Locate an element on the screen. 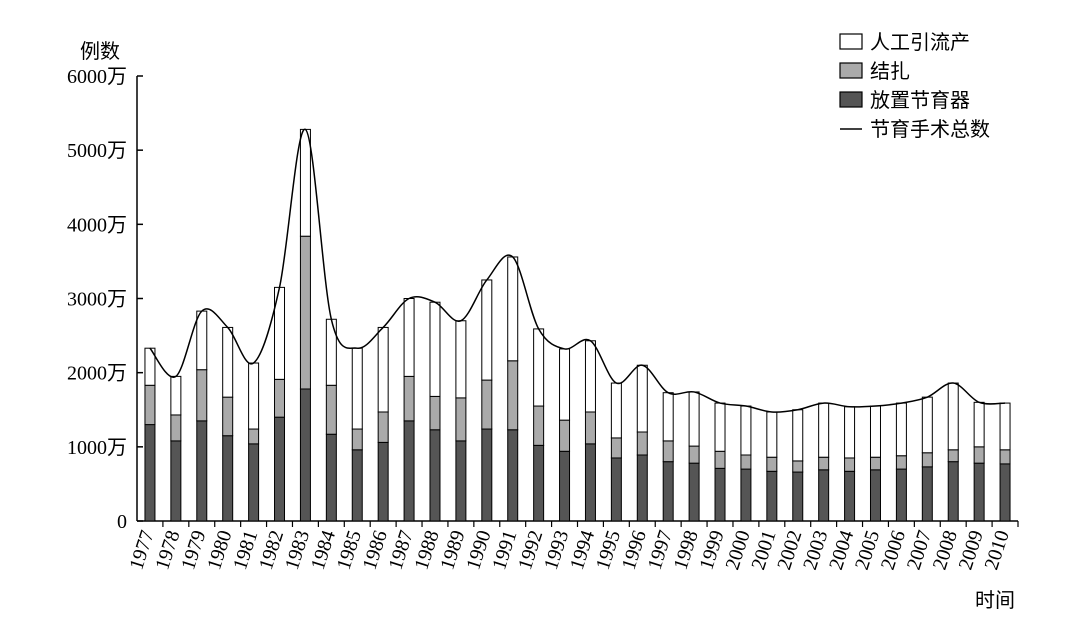 Image resolution: width=1080 pixels, height=628 pixels. y-tick-label: 0 is located at coordinates (122, 522).